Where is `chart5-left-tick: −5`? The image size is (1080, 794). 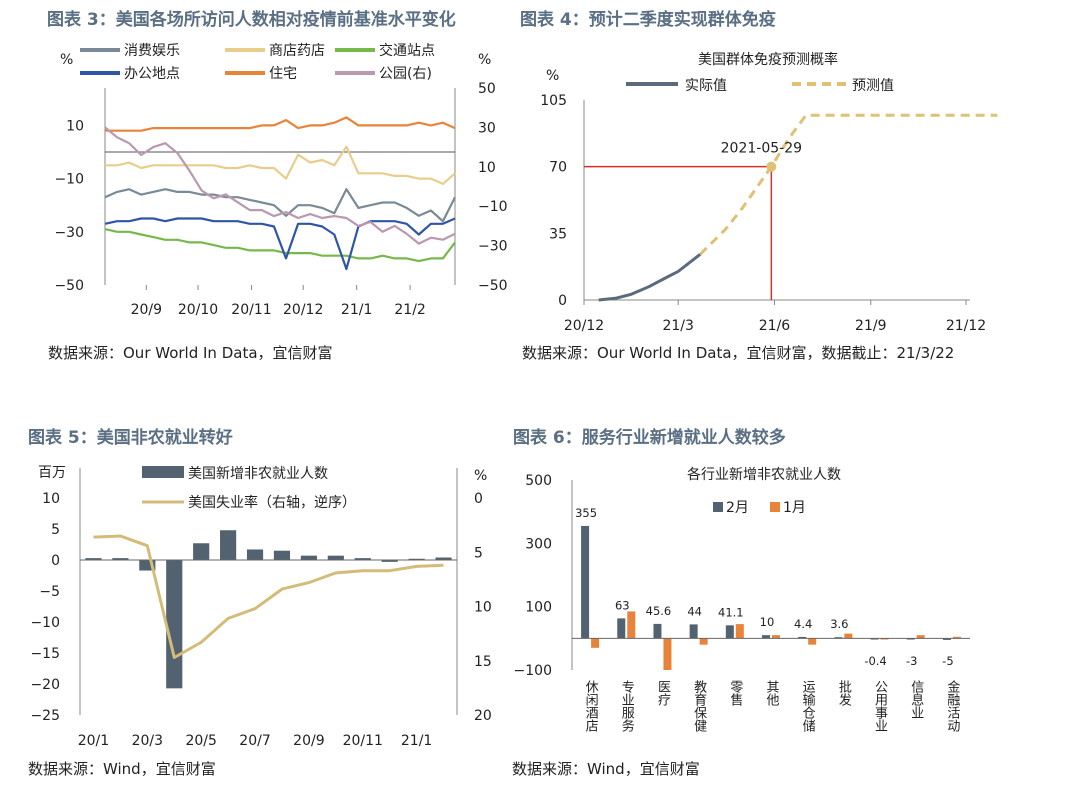
chart5-left-tick: −5 is located at coordinates (49, 592).